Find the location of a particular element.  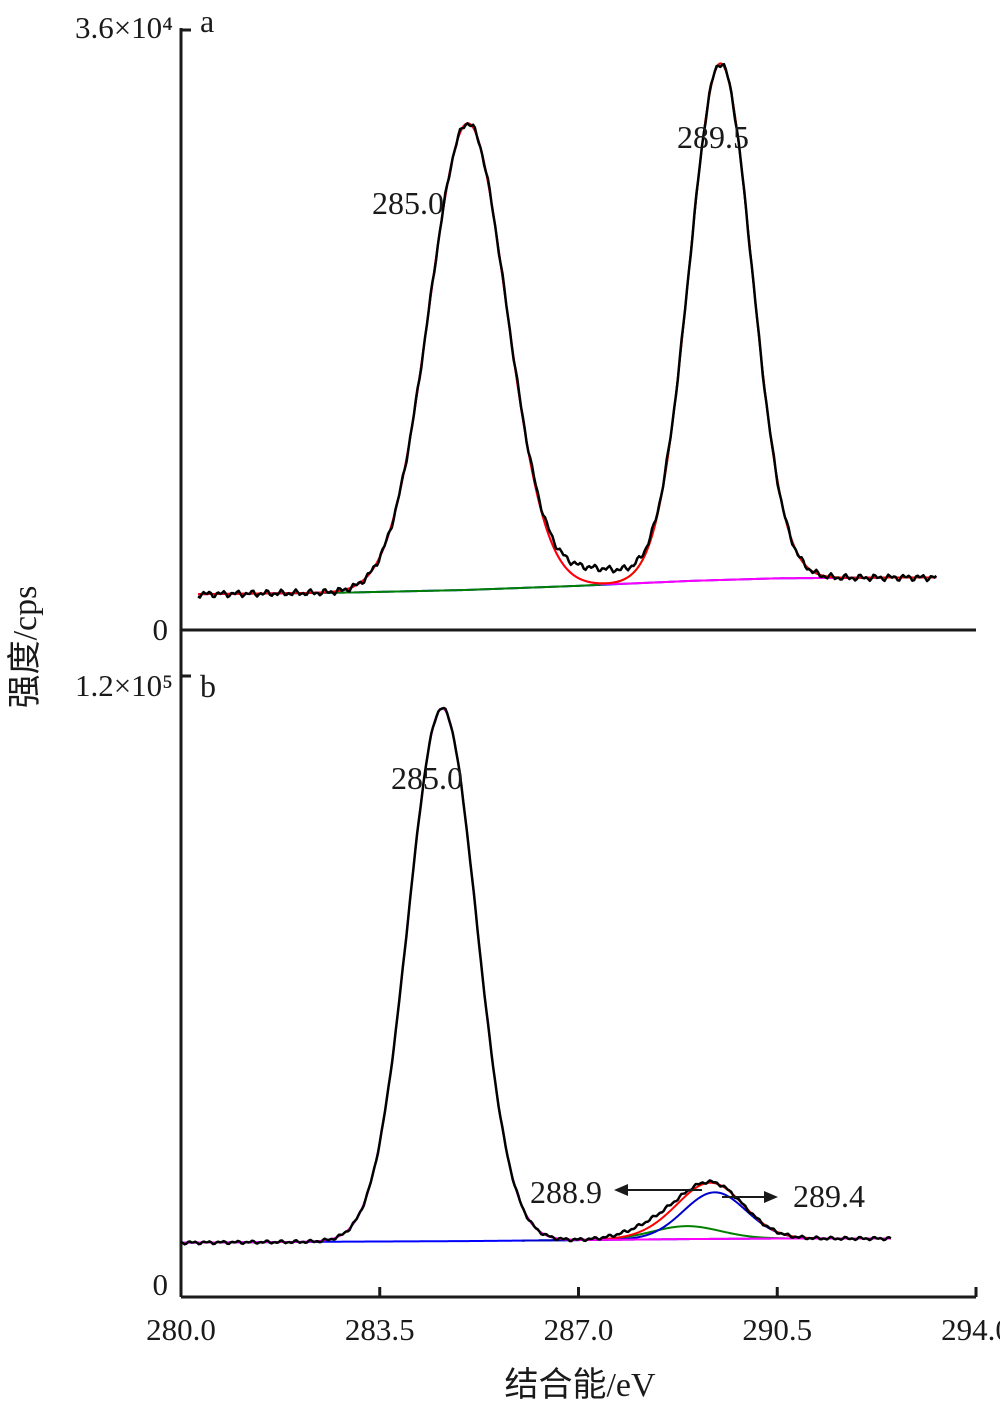

x-tick-label-2: 287.0 is located at coordinates (579, 1329).